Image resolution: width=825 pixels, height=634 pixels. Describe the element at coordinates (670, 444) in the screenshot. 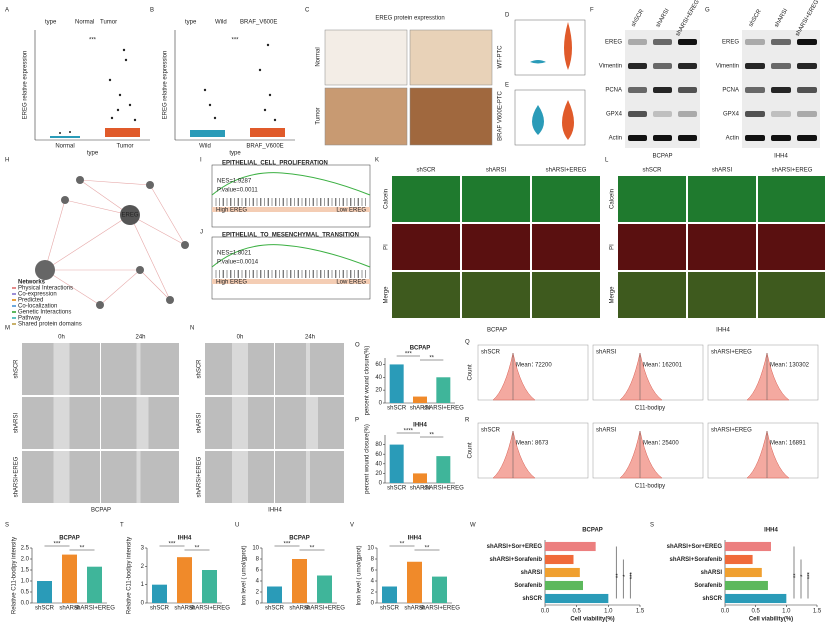

I see `mean-value: 25400` at that location.